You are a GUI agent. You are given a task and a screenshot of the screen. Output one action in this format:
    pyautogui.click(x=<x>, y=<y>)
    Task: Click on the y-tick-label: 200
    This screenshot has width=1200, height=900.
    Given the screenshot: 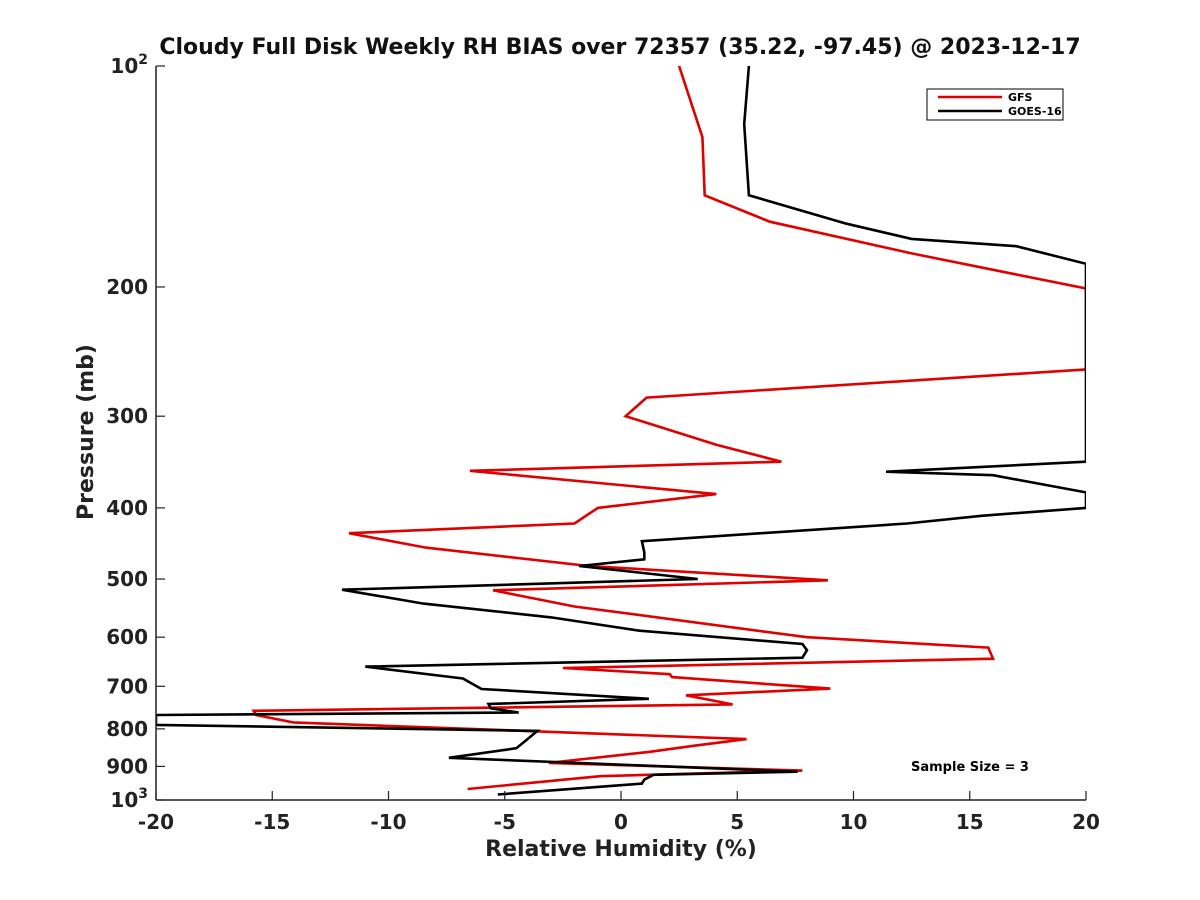 What is the action you would take?
    pyautogui.click(x=127, y=287)
    